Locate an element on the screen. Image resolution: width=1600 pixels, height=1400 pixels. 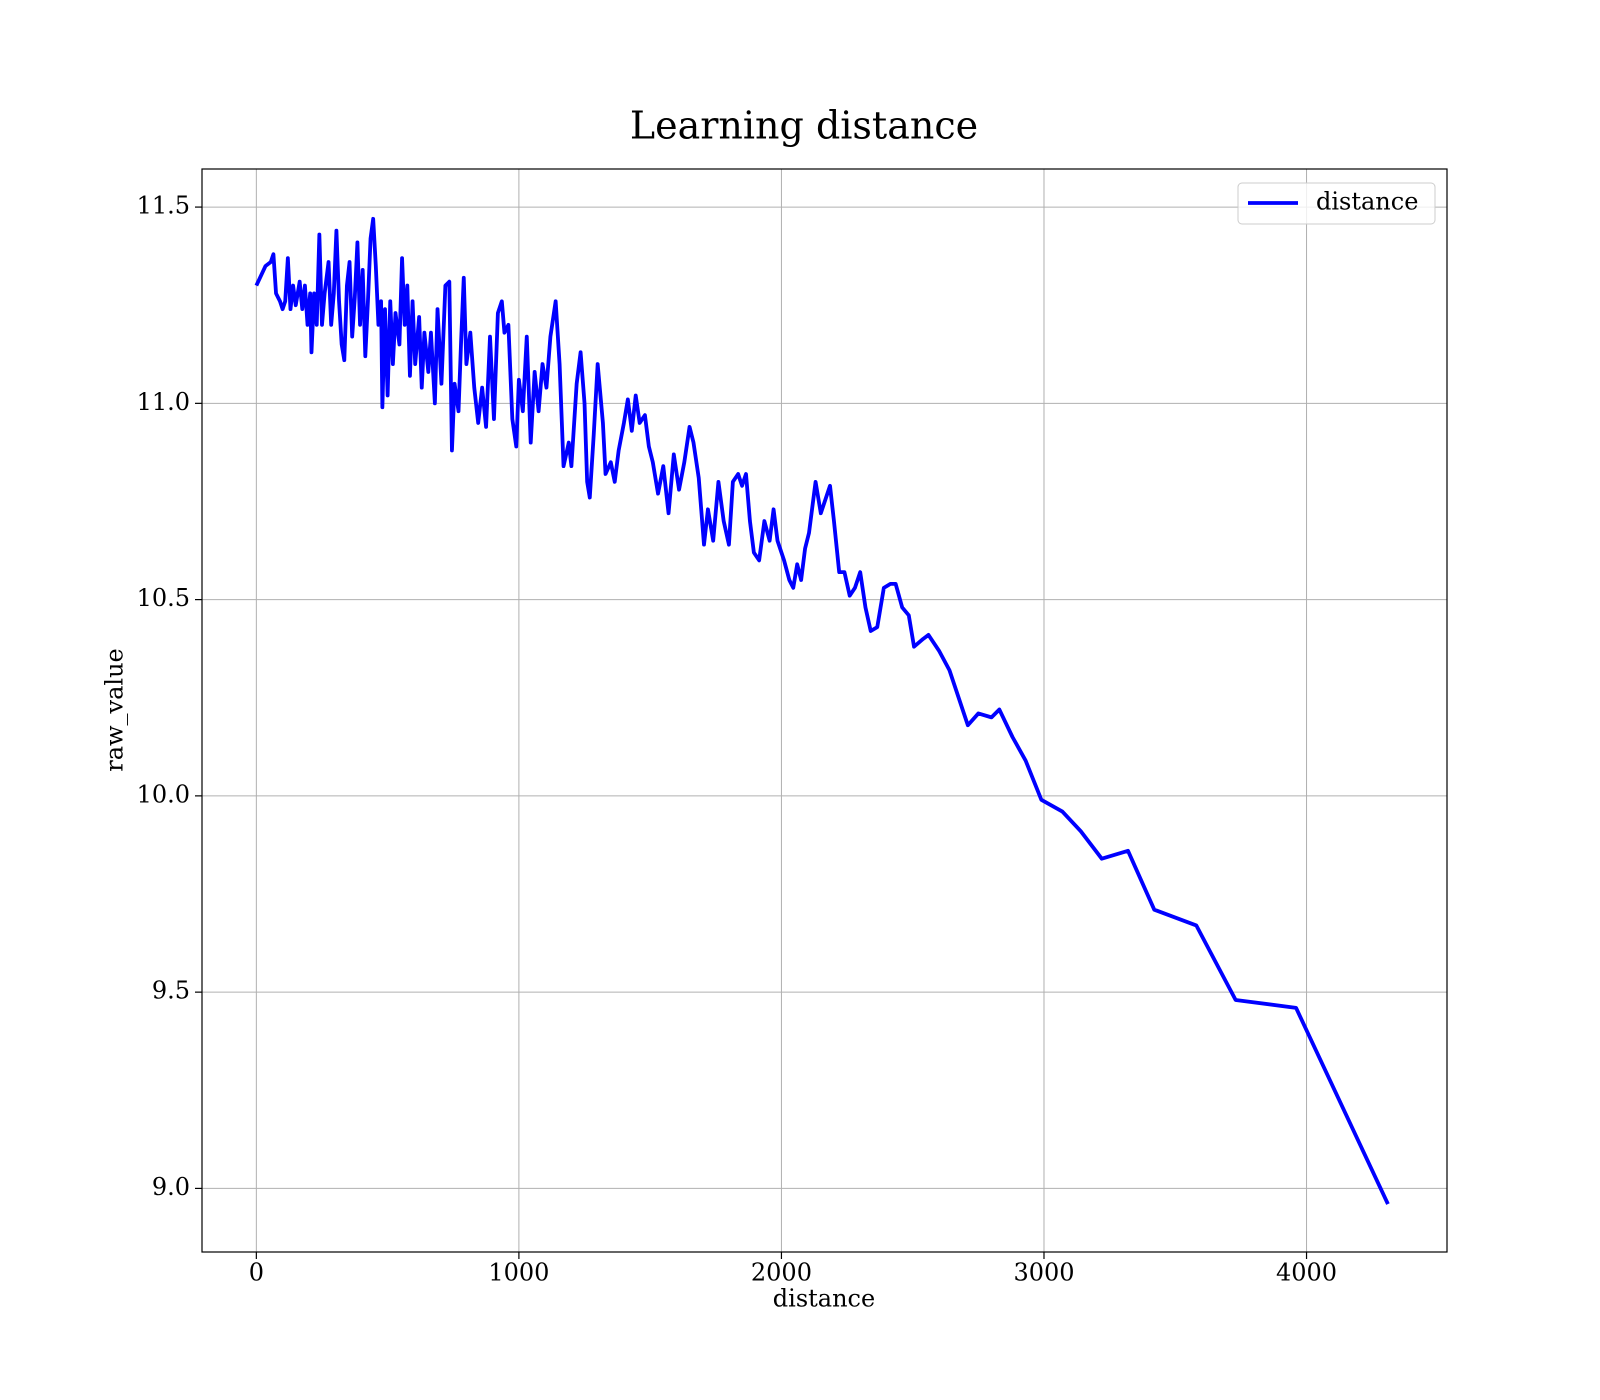
legend-box is located at coordinates (1336, 203).